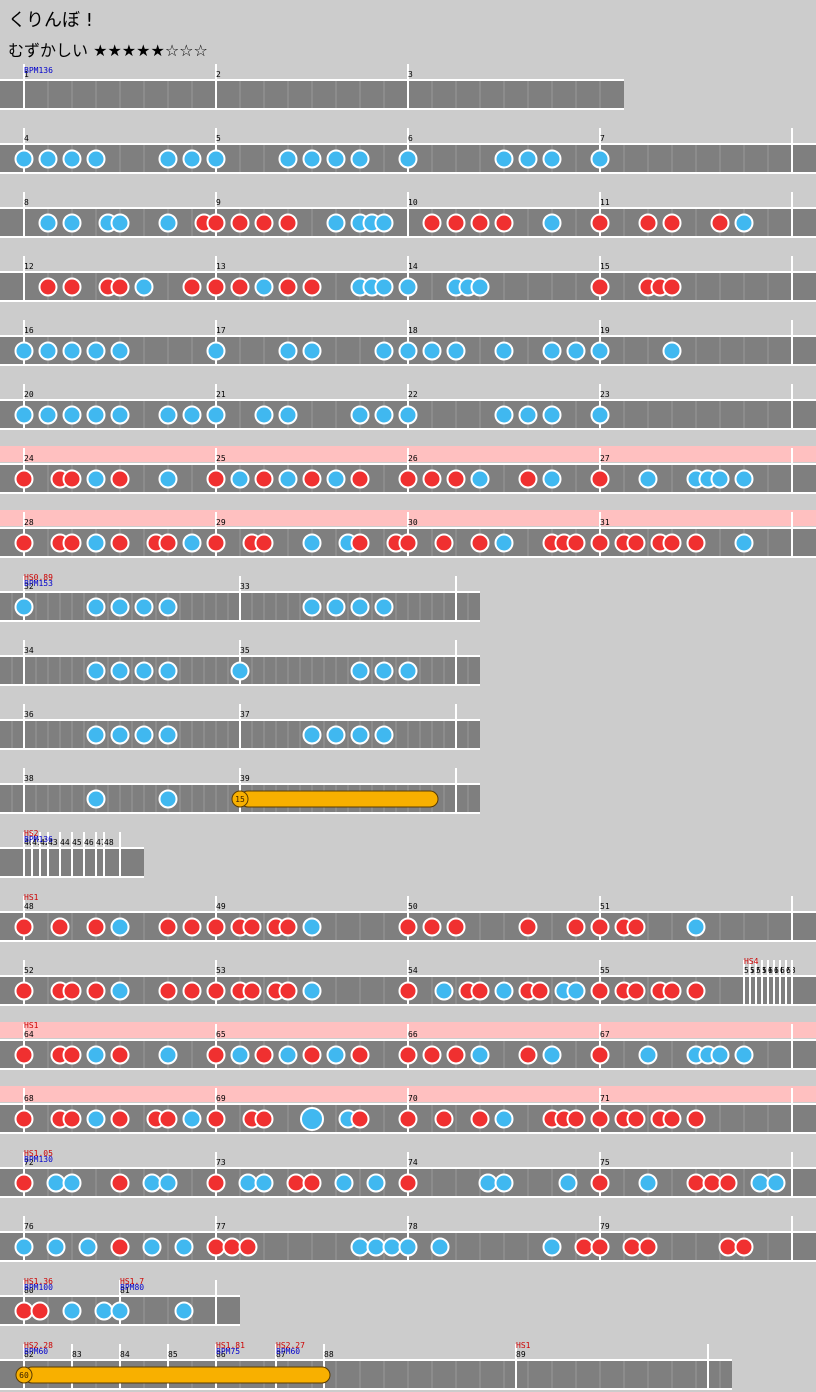  What do you see at coordinates (177, 1375) in the screenshot?
I see `roll-bar` at bounding box center [177, 1375].